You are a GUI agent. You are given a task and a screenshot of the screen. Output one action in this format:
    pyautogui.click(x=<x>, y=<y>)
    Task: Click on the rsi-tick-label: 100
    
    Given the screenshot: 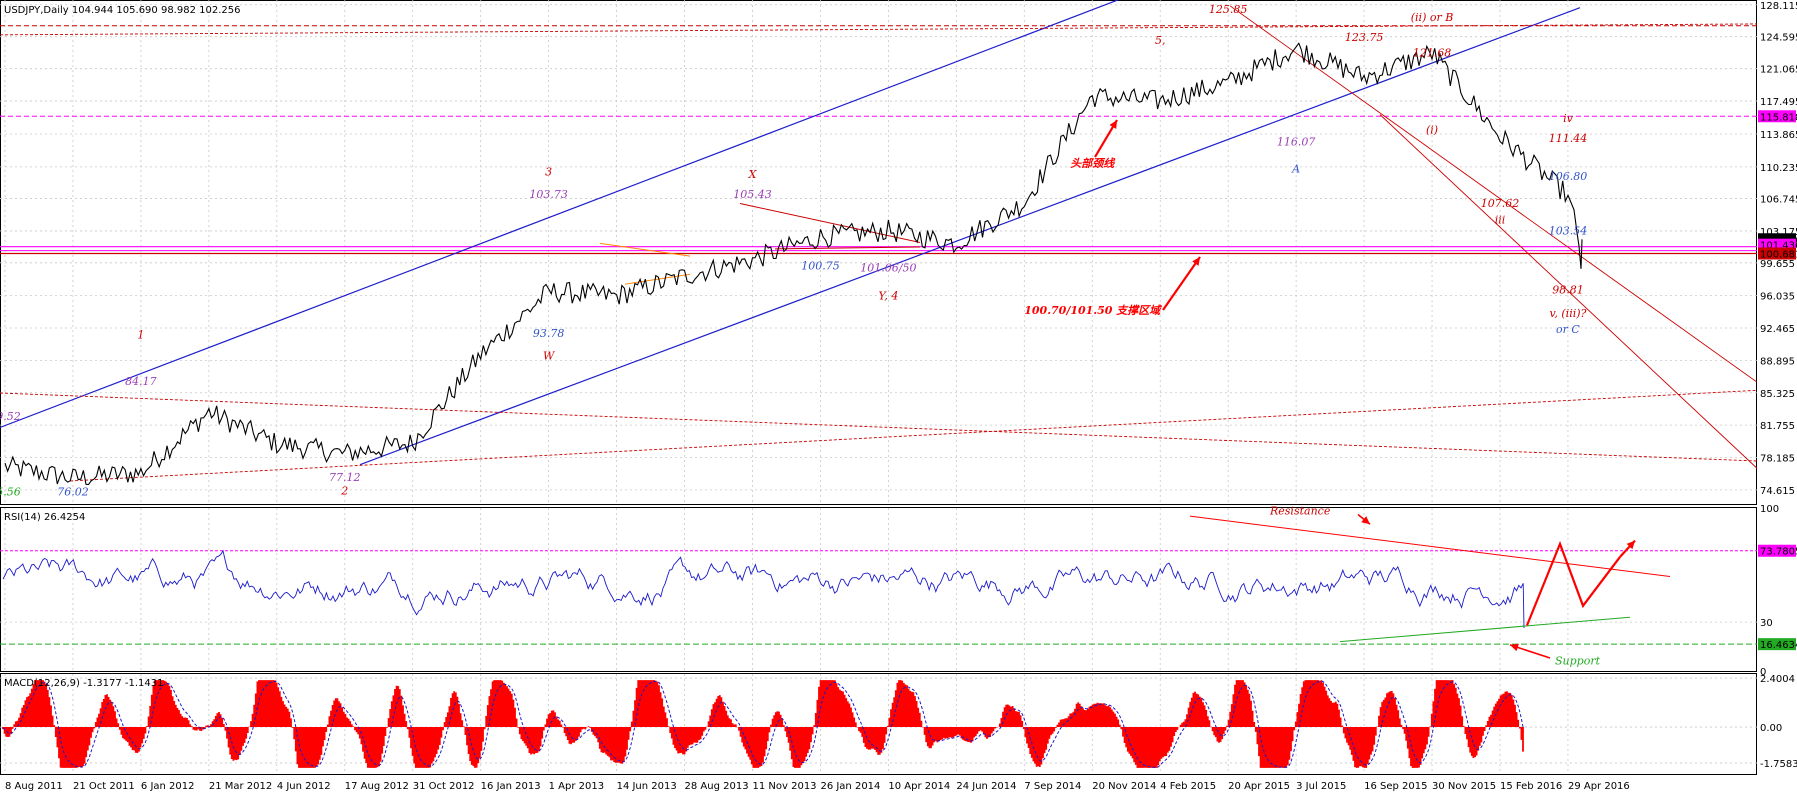 What is the action you would take?
    pyautogui.click(x=1769, y=509)
    